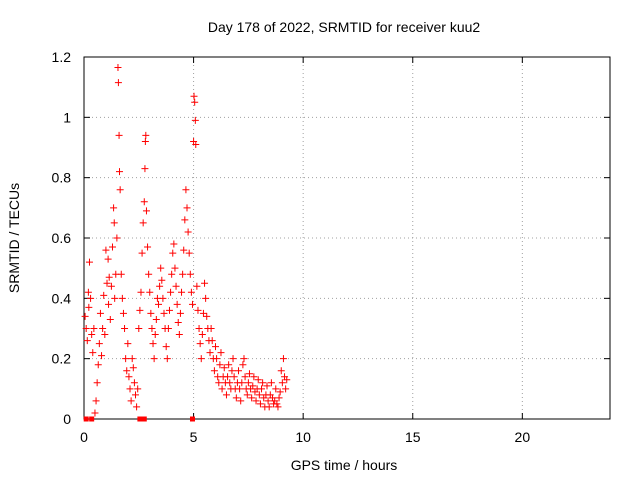  Describe the element at coordinates (303, 437) in the screenshot. I see `x-tick-label: 10` at that location.